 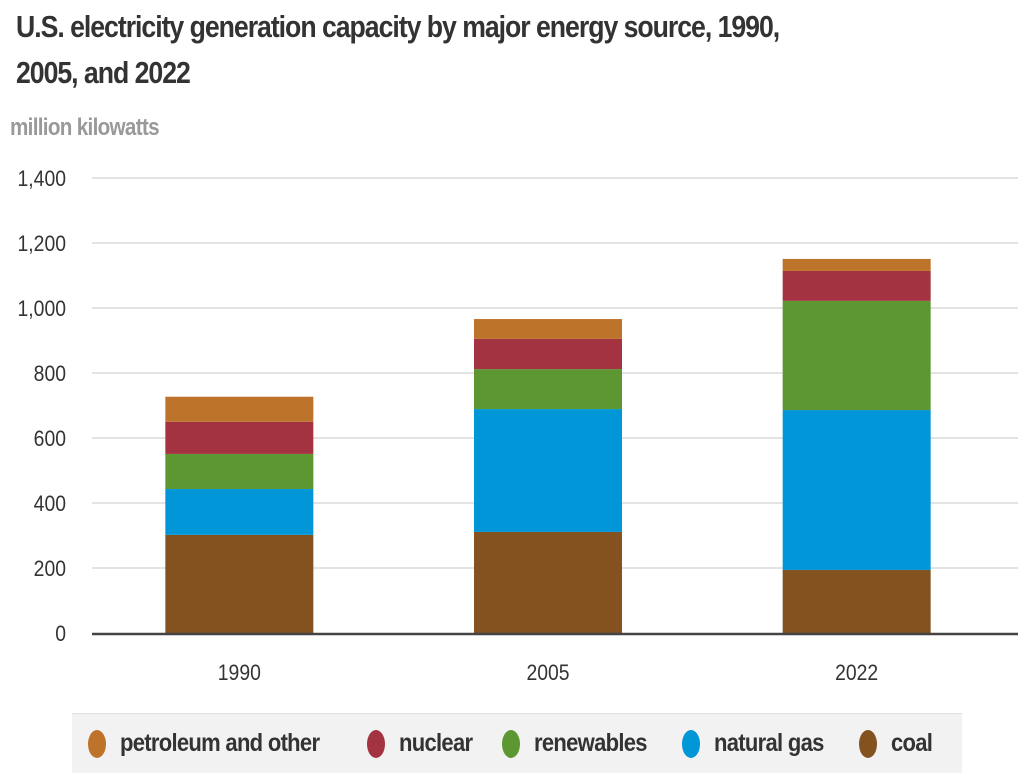 What do you see at coordinates (50, 504) in the screenshot?
I see `y-tick-label: 400` at bounding box center [50, 504].